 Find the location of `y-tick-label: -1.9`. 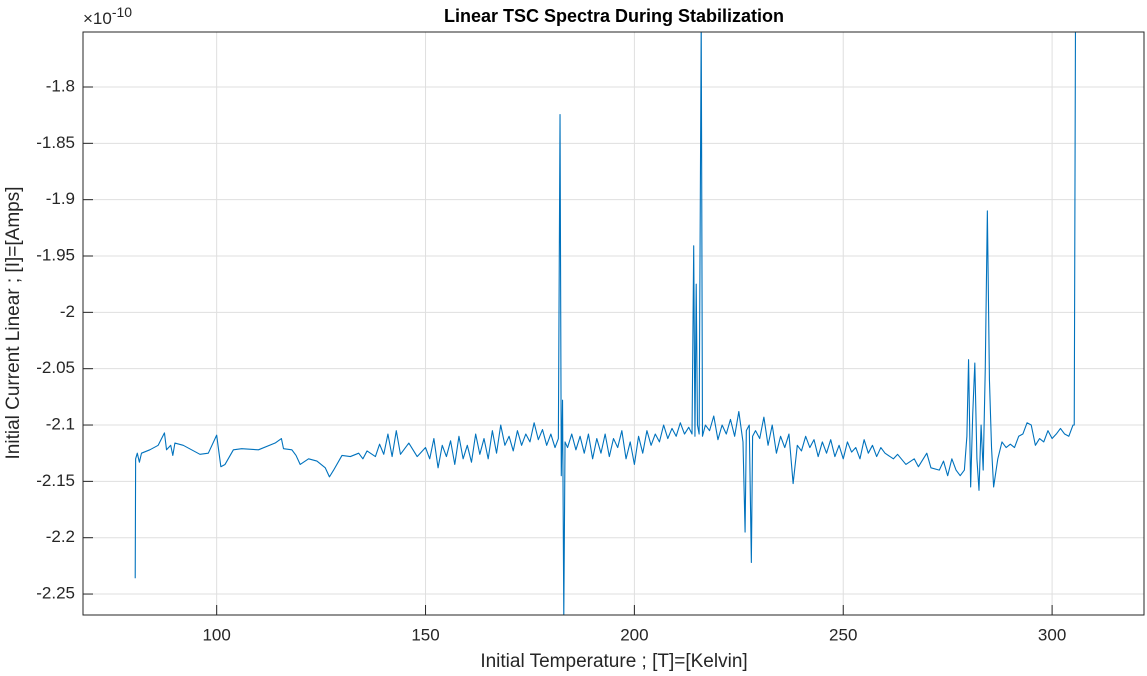

y-tick-label: -1.9 is located at coordinates (60, 198).